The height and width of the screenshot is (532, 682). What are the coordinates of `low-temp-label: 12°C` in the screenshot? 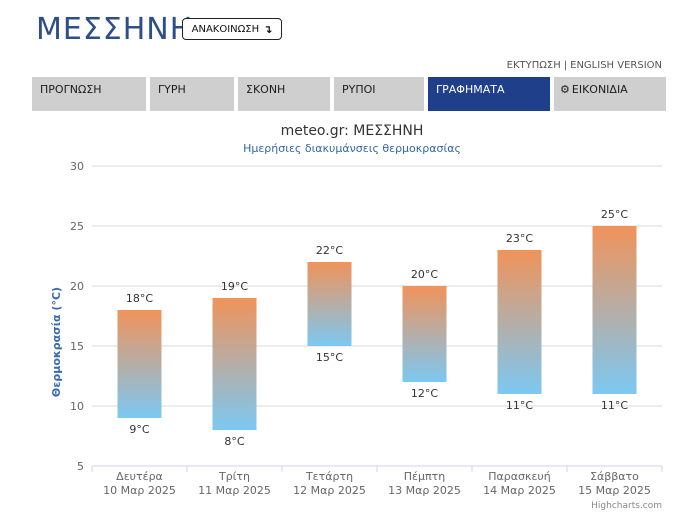 It's located at (424, 393).